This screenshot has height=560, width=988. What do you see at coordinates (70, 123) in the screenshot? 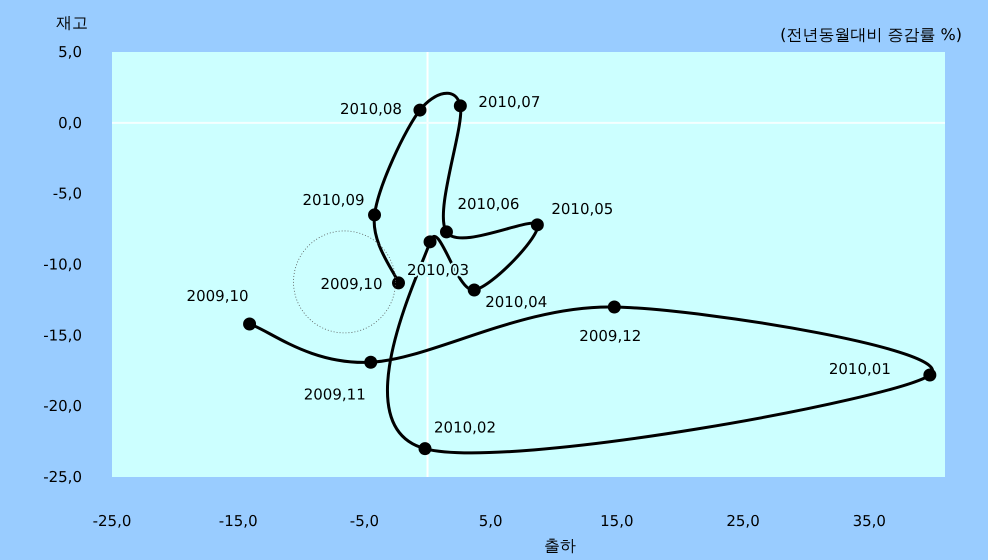
I see `y-tick-label: 0,0` at bounding box center [70, 123].